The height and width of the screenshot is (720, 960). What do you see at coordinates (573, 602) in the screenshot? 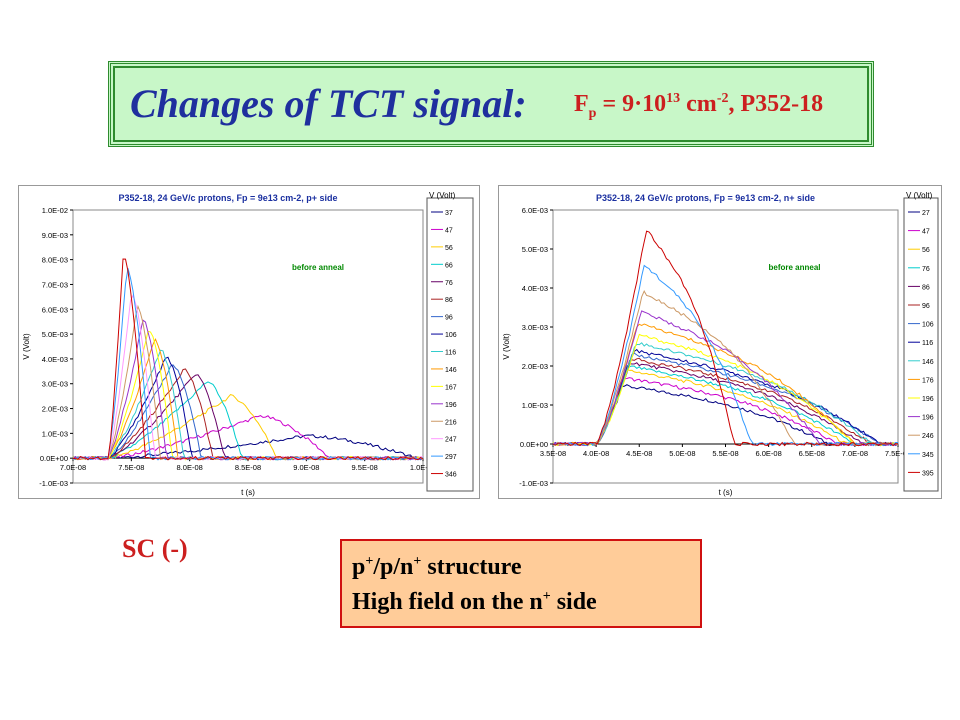
I see `info-line2-b: side` at bounding box center [573, 602].